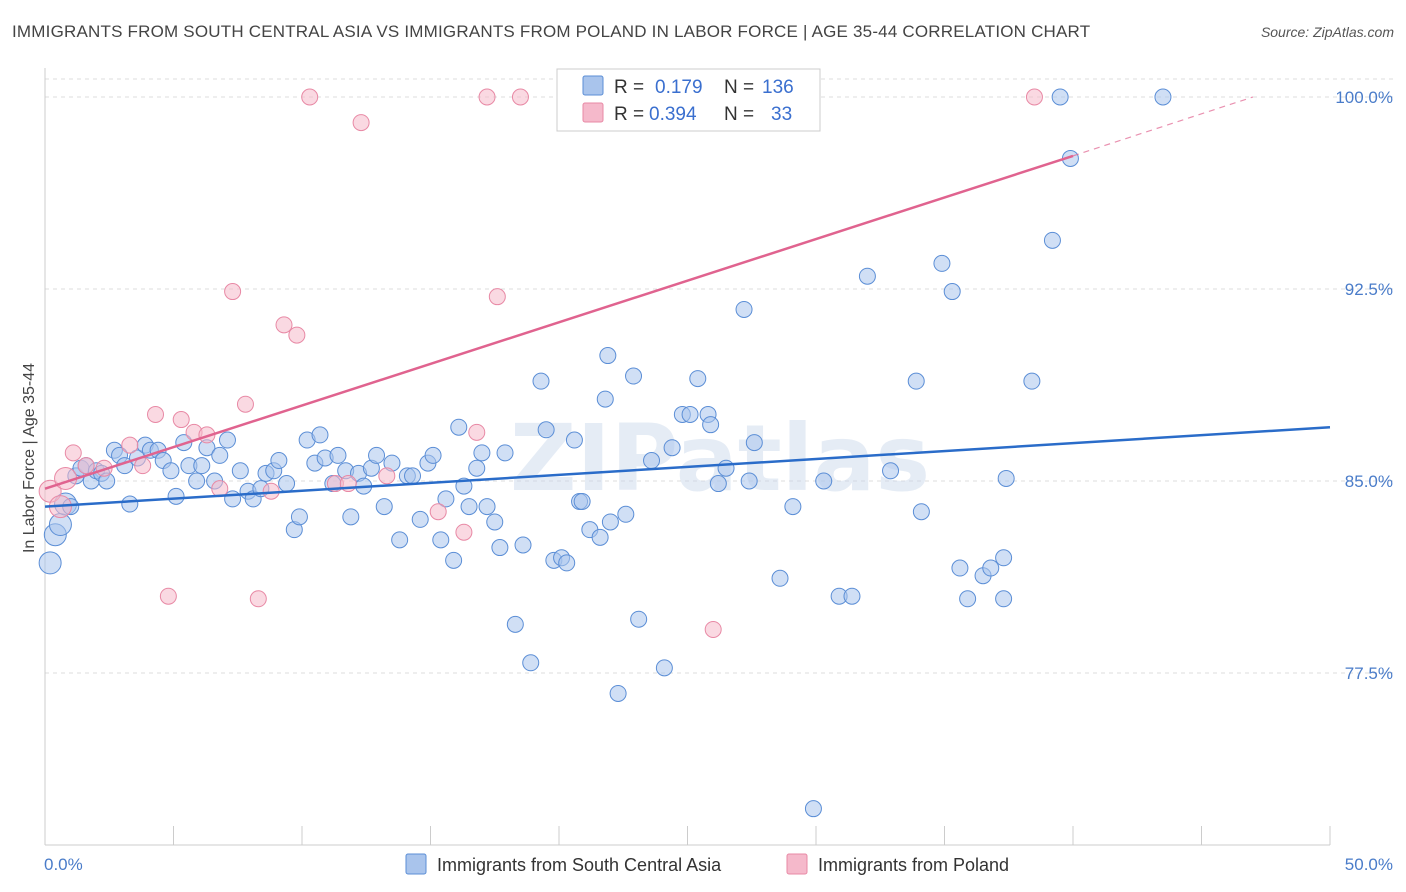  What do you see at coordinates (29, 458) in the screenshot?
I see `y-axis-label: In Labor Force | Age 35-44` at bounding box center [29, 458].